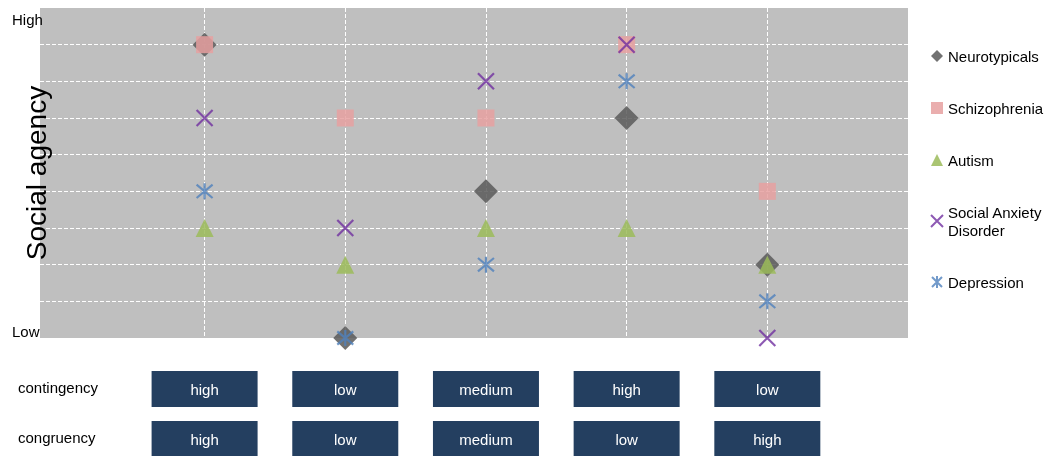 The height and width of the screenshot is (456, 1059). What do you see at coordinates (57, 437) in the screenshot?
I see `text: congruency` at bounding box center [57, 437].